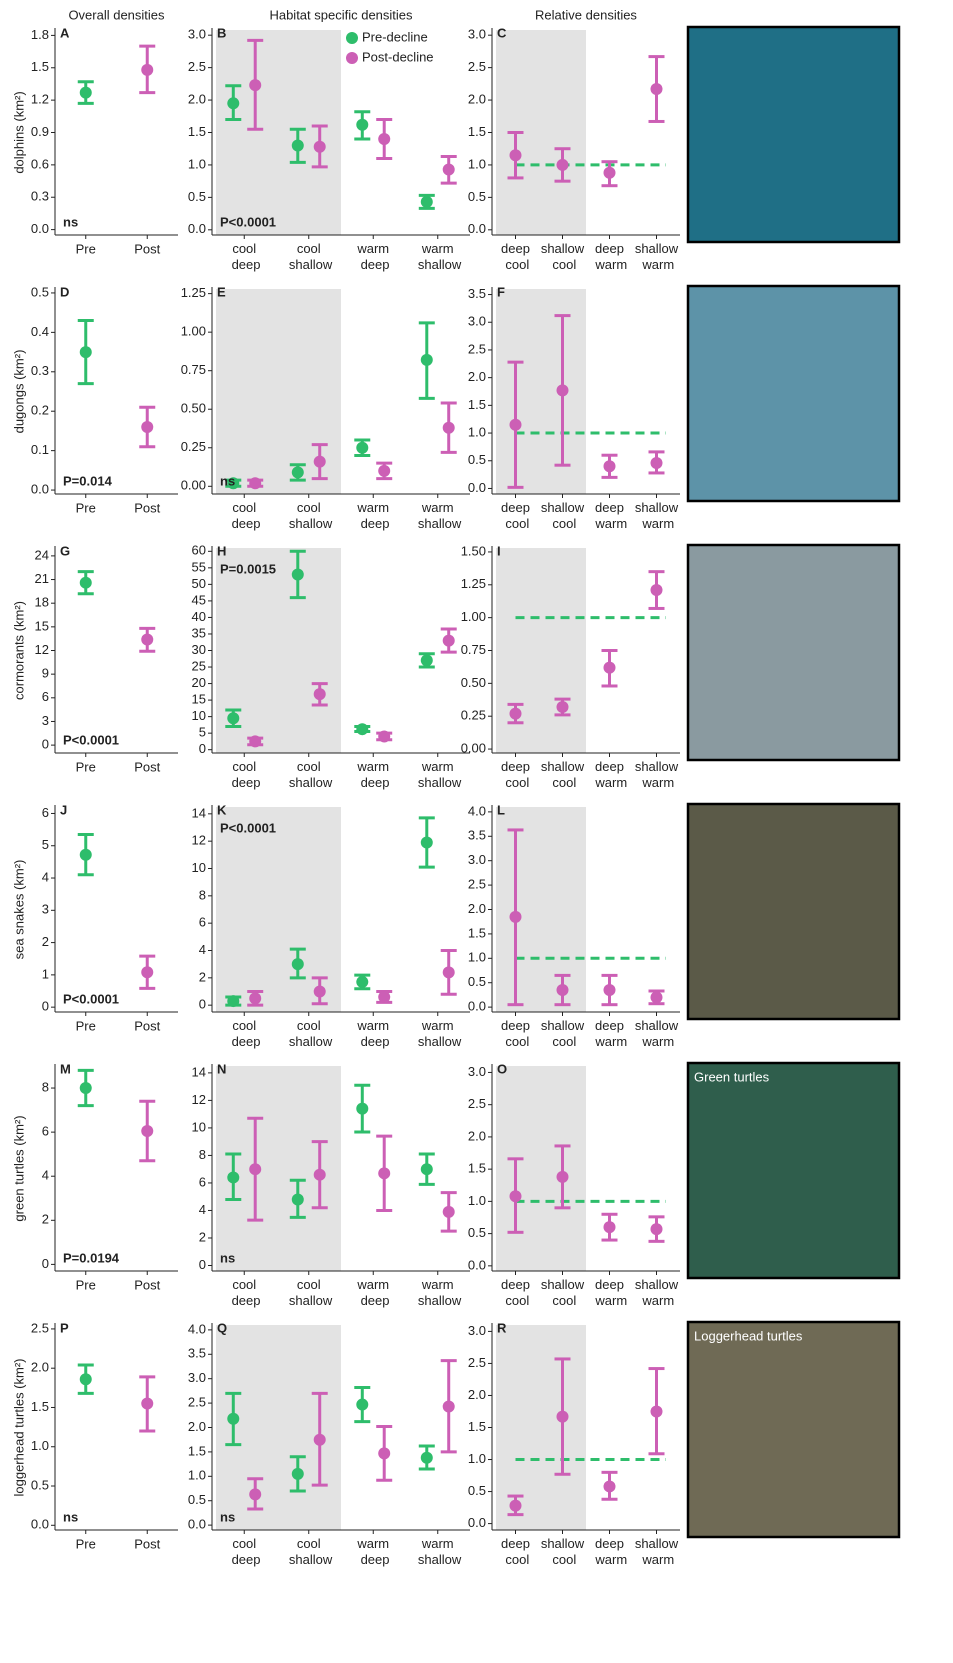 This screenshot has width=953, height=1663. Describe the element at coordinates (473, 682) in the screenshot. I see `y-tick-label: 0.50` at that location.